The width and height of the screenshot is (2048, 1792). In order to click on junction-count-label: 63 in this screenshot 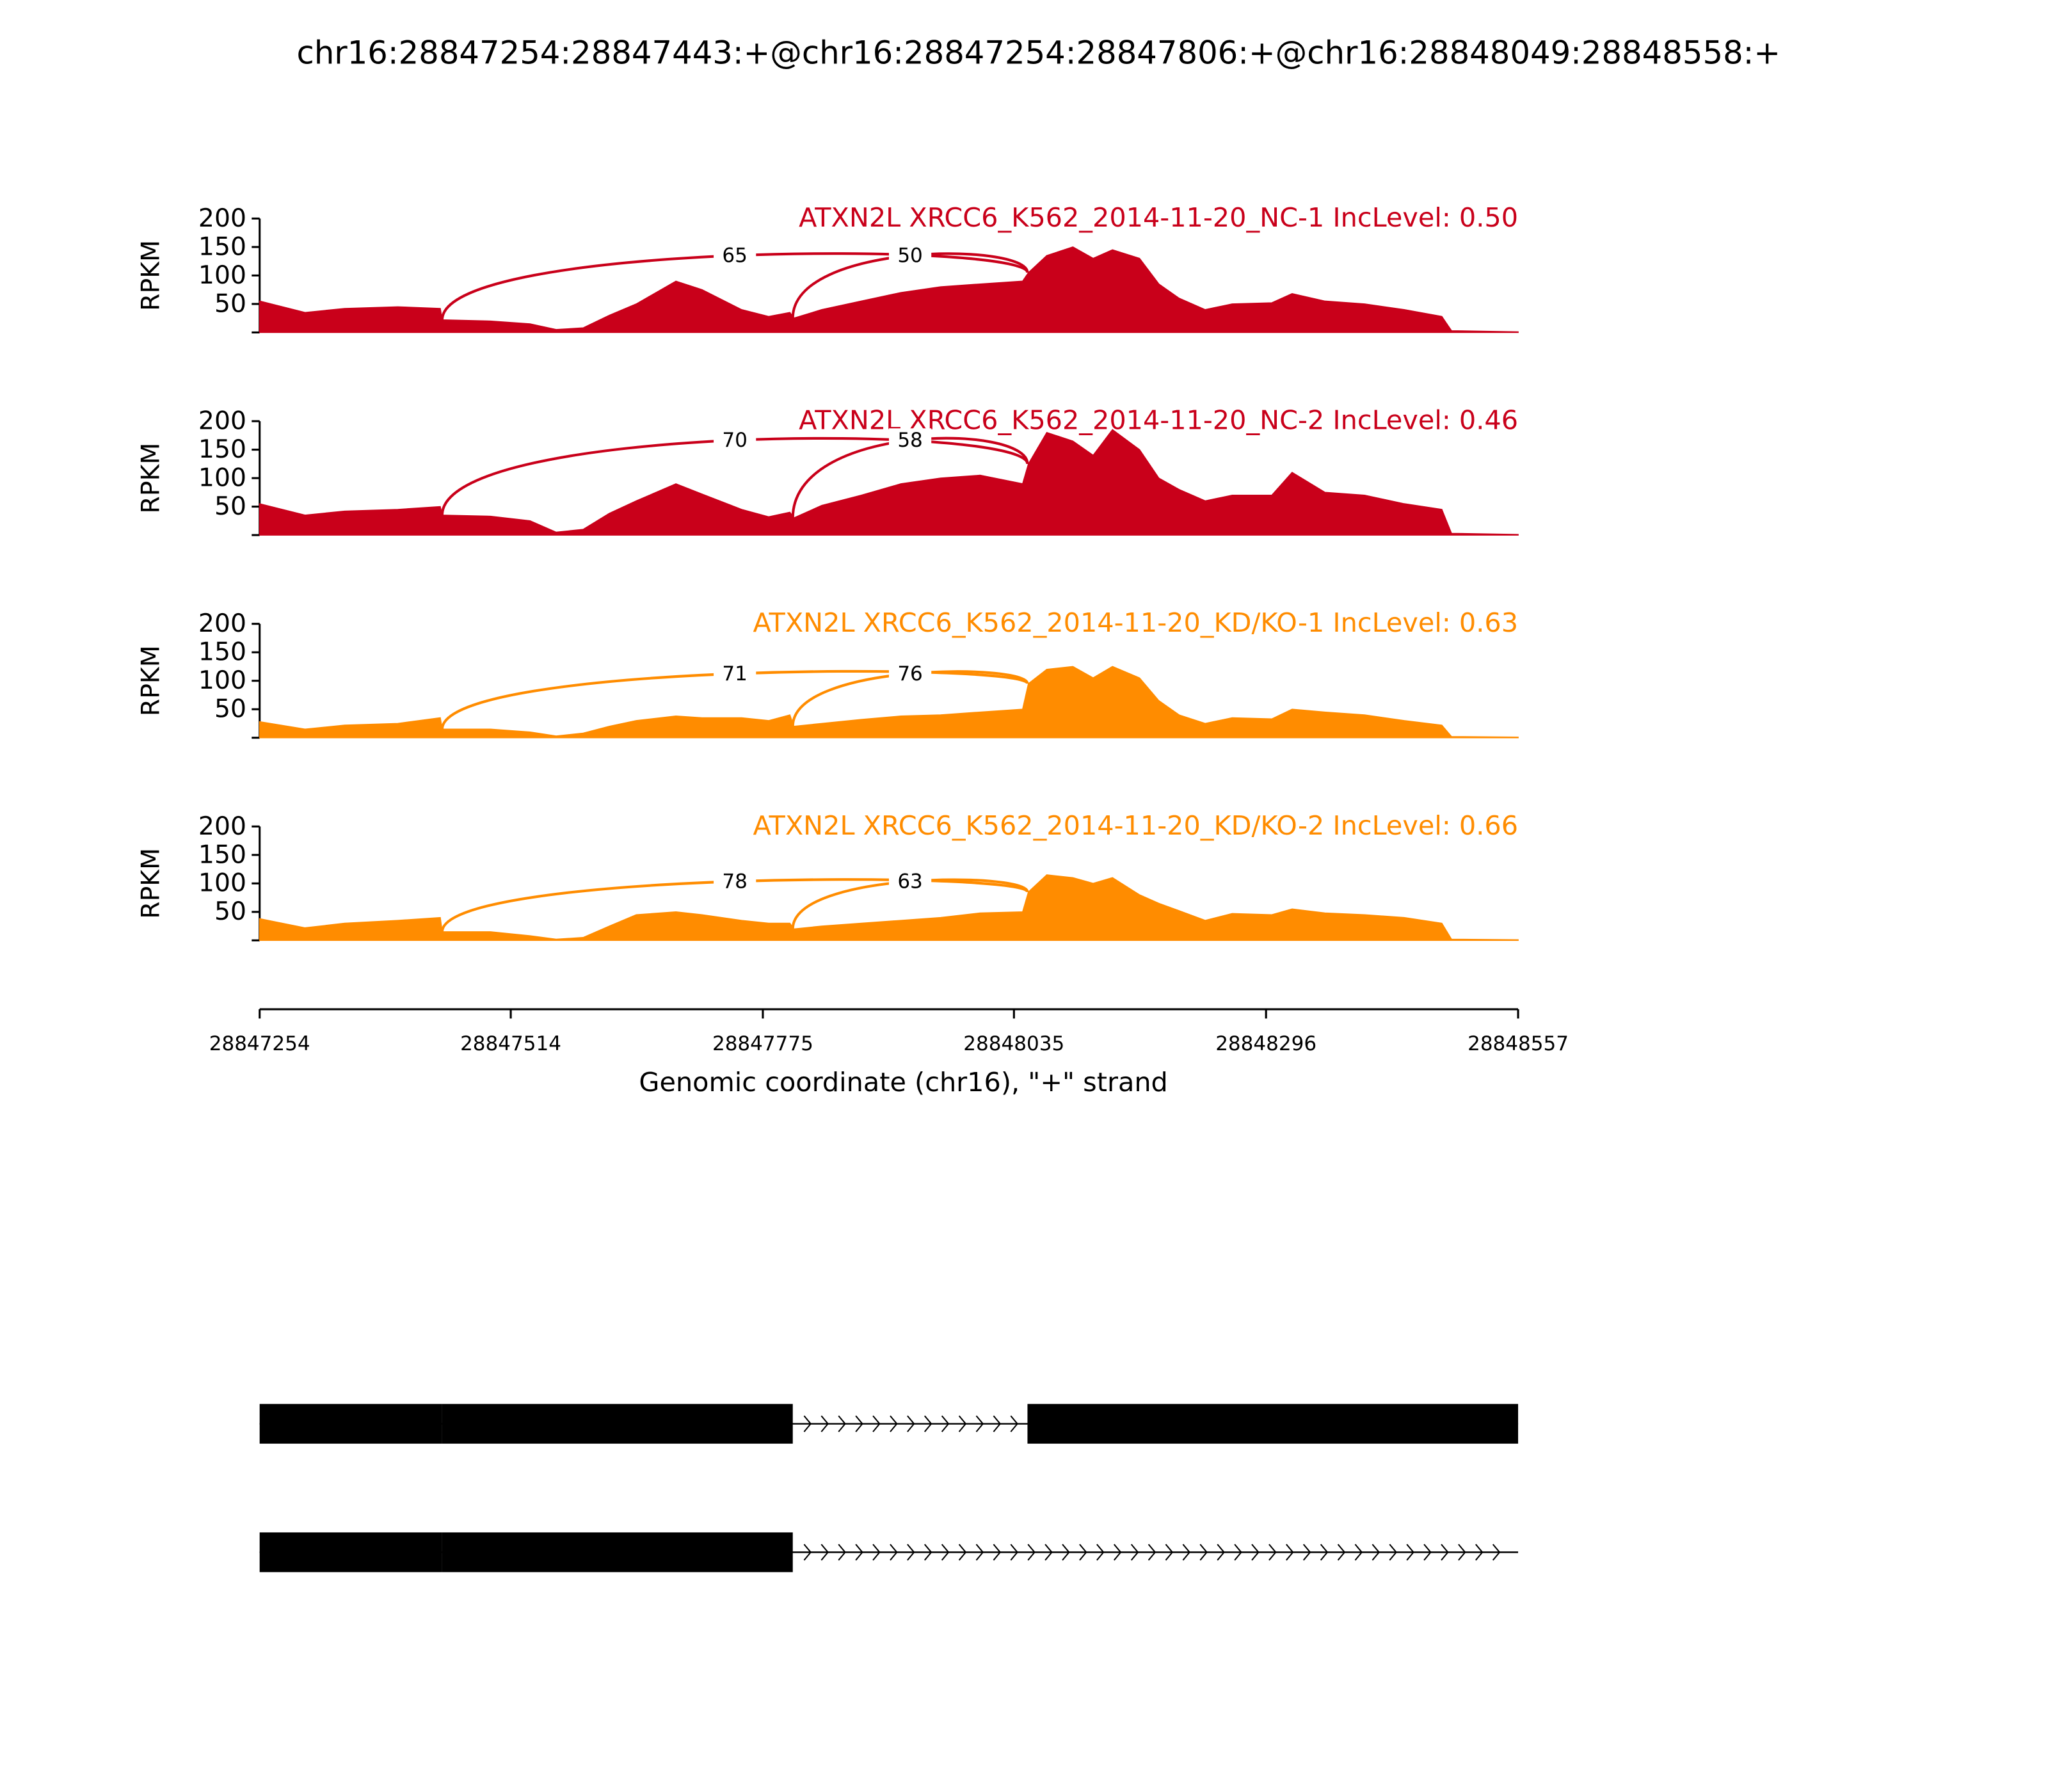, I will do `click(910, 881)`.